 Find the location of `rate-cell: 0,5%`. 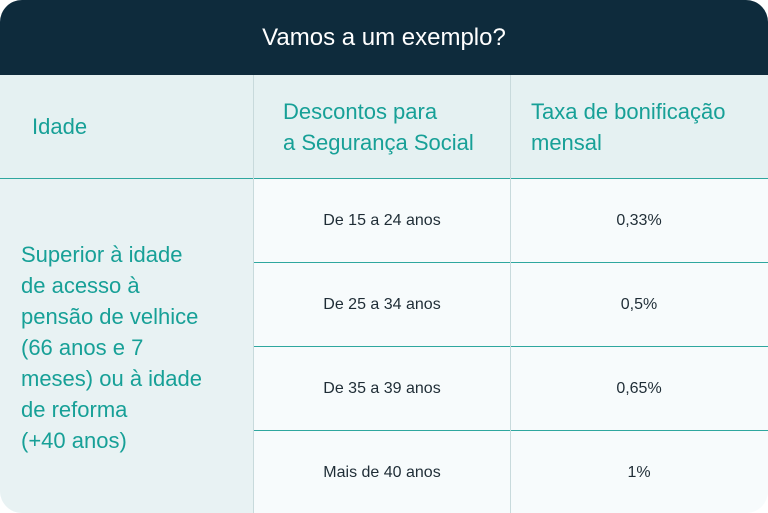

rate-cell: 0,5% is located at coordinates (639, 304).